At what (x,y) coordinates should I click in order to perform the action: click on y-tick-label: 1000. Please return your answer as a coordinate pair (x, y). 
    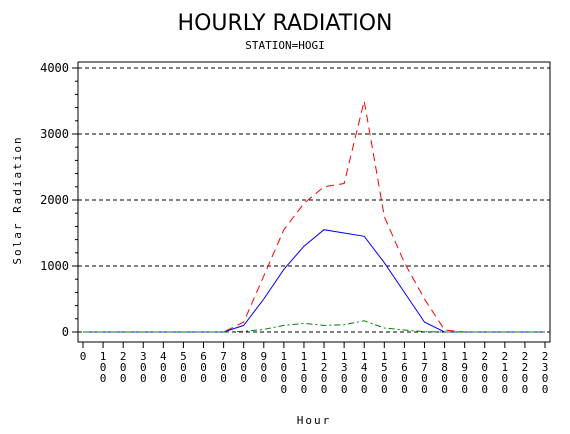
    Looking at the image, I should click on (54, 266).